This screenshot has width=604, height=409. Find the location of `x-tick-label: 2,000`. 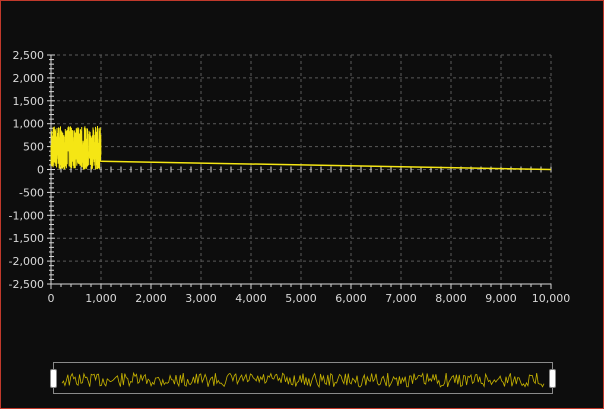

x-tick-label: 2,000 is located at coordinates (151, 298).